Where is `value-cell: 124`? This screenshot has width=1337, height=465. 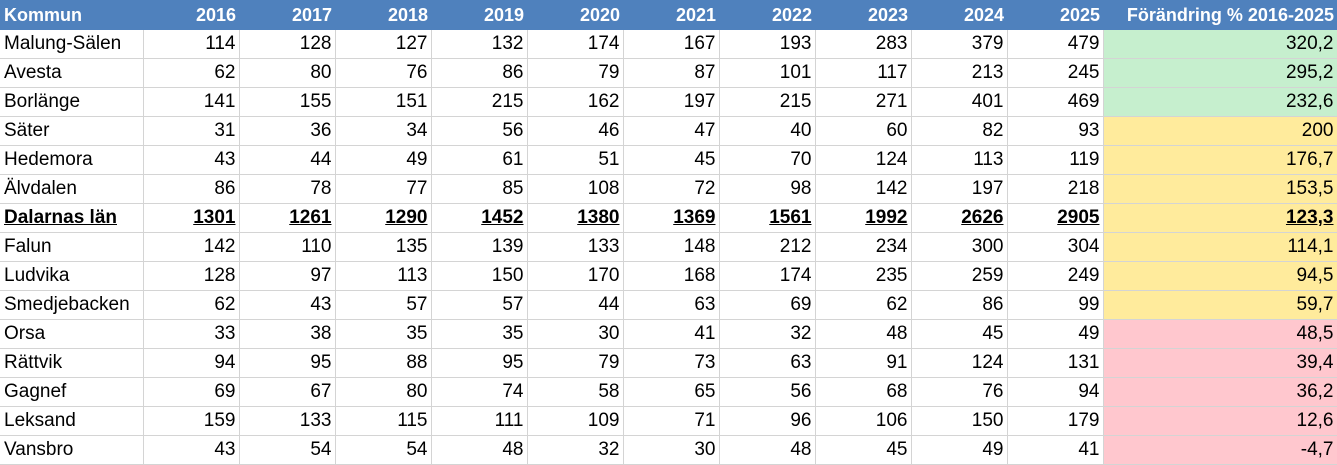
value-cell: 124 is located at coordinates (863, 160).